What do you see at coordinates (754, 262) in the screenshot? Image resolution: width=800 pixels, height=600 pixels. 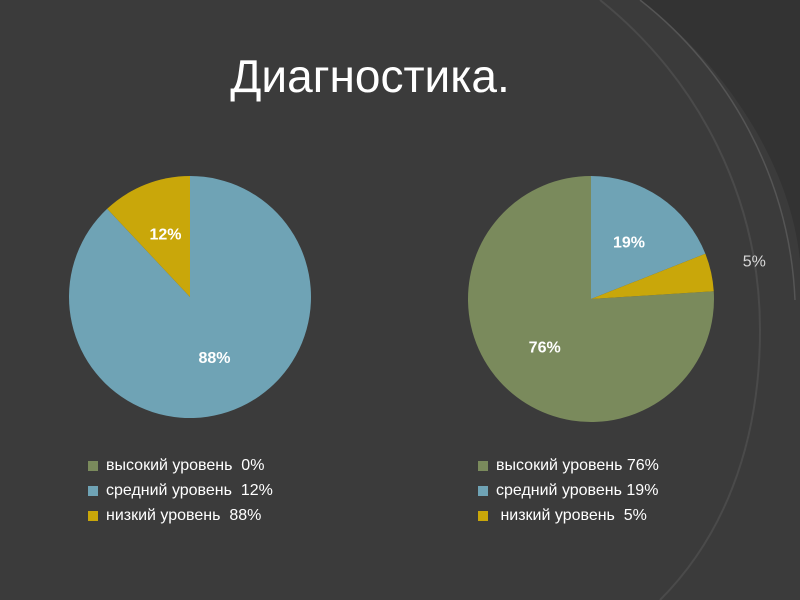 I see `data-label: 5%` at bounding box center [754, 262].